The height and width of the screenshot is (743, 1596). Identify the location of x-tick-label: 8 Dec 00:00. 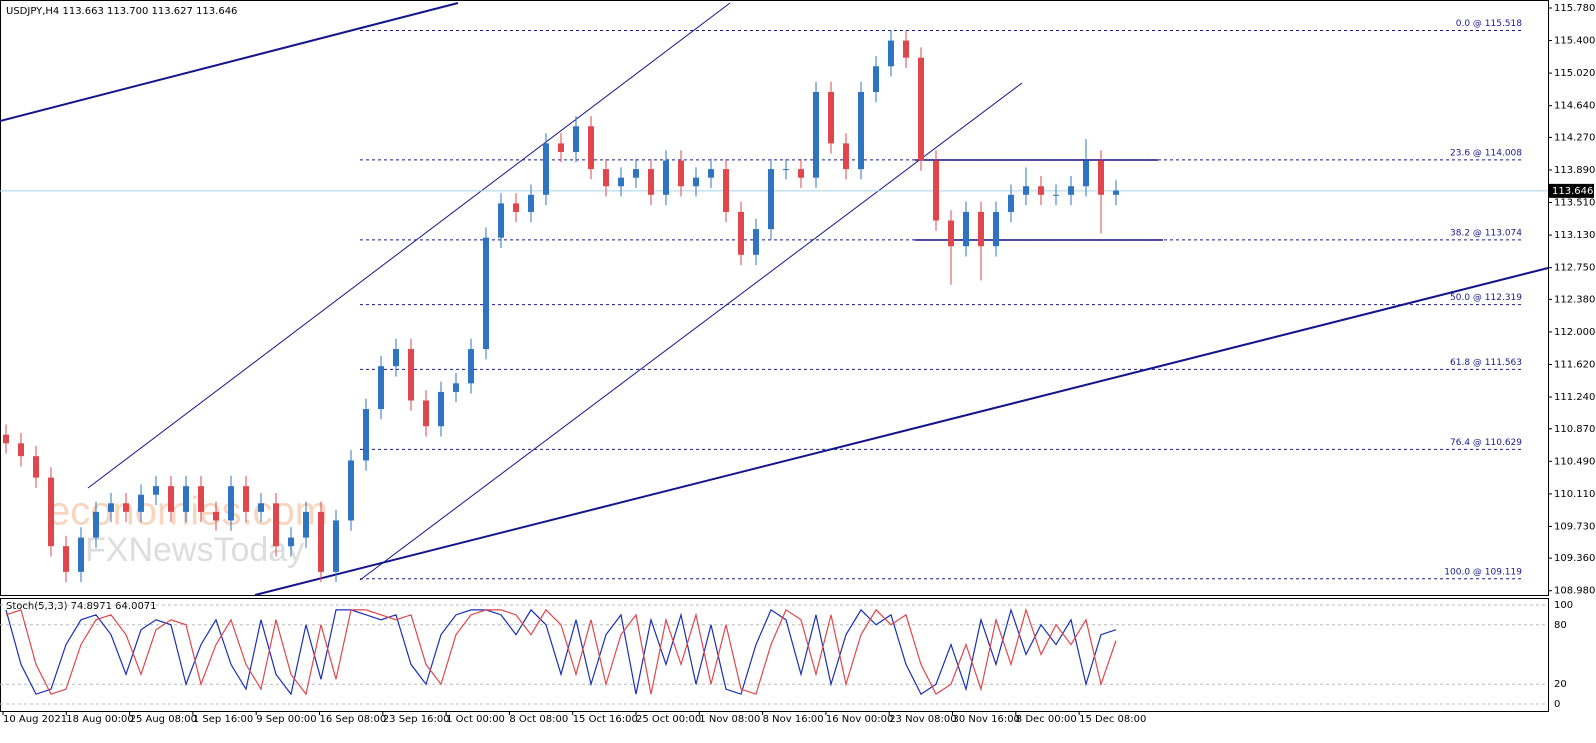
(1046, 719).